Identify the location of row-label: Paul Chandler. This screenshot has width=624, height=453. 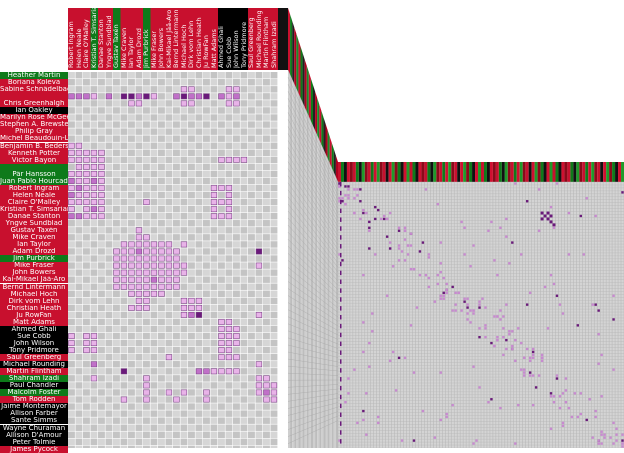
(34, 385).